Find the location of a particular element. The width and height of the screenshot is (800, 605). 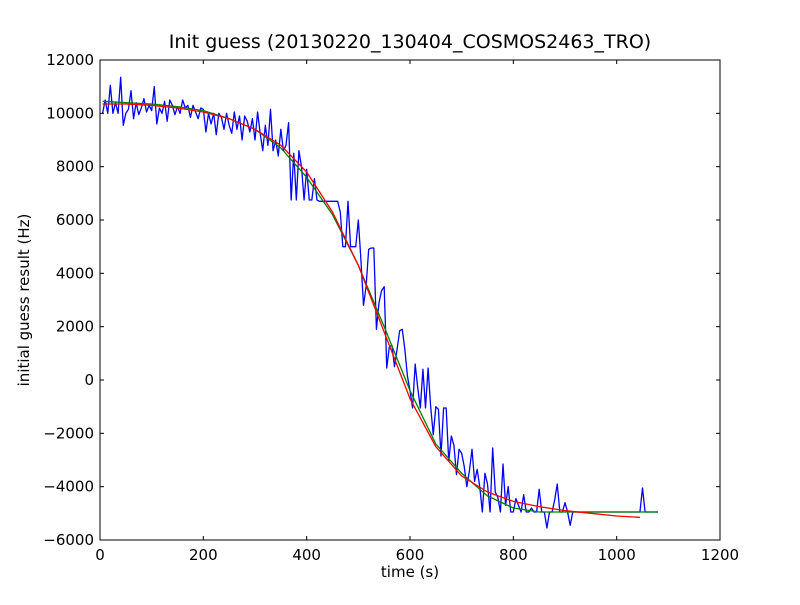

y-tick-label: 6000 is located at coordinates (75, 220).